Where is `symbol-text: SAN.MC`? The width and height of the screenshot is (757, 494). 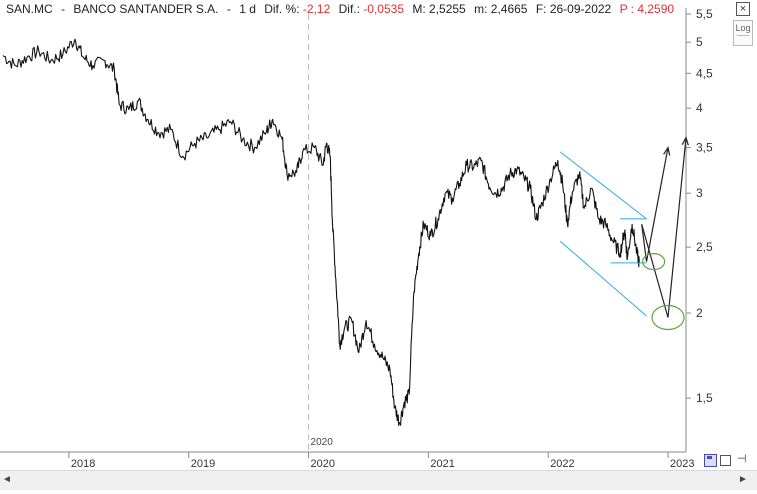
symbol-text: SAN.MC is located at coordinates (29, 9).